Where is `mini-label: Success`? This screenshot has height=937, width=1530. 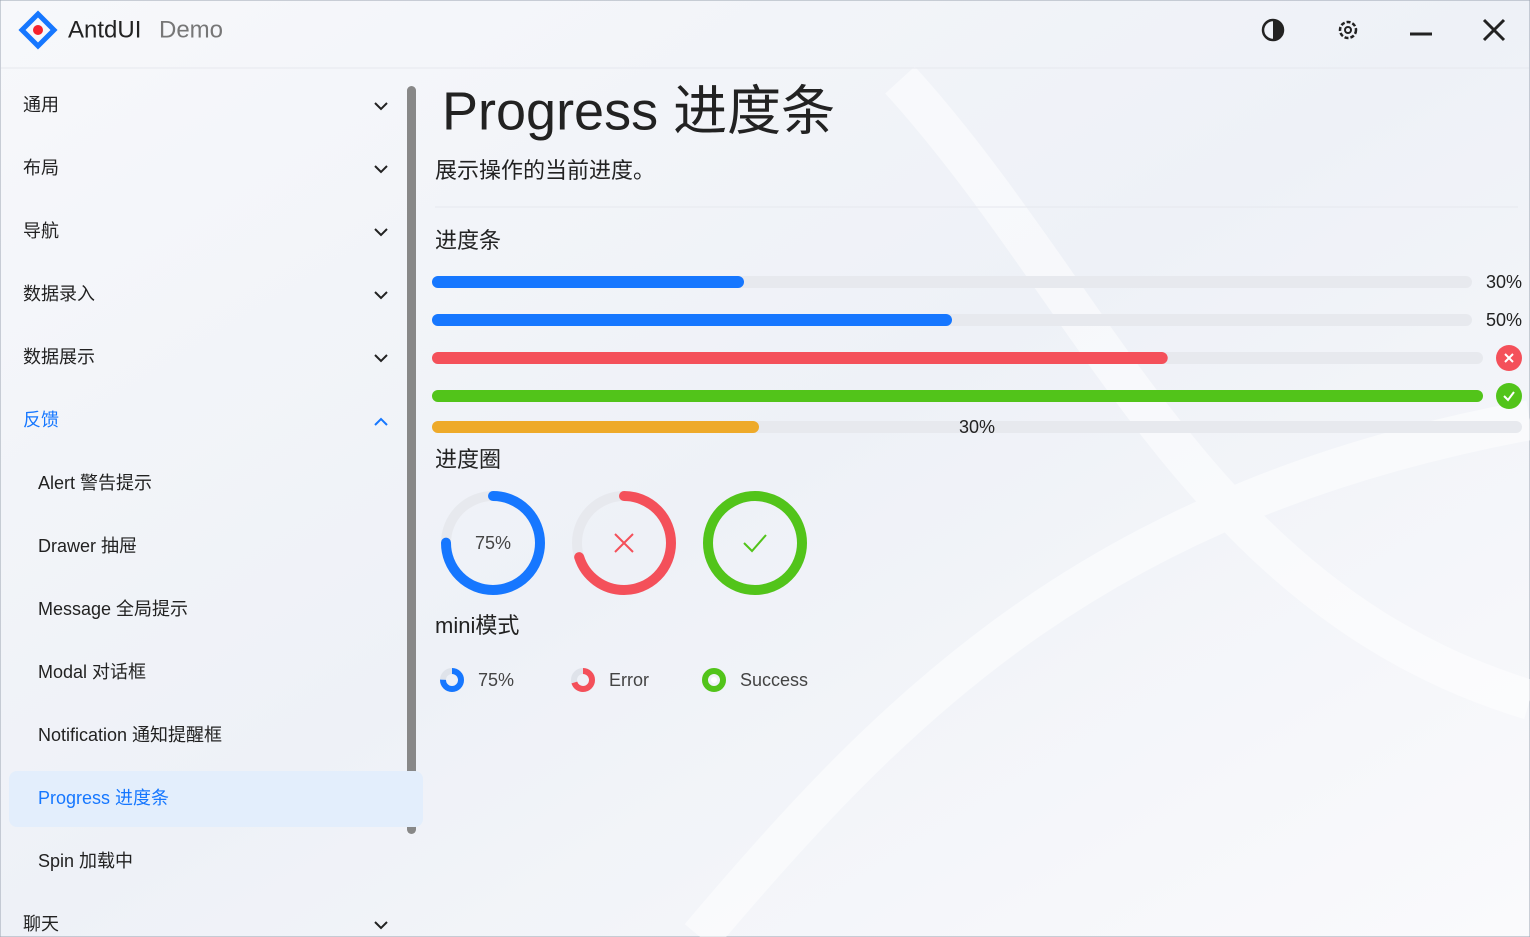 mini-label: Success is located at coordinates (774, 680).